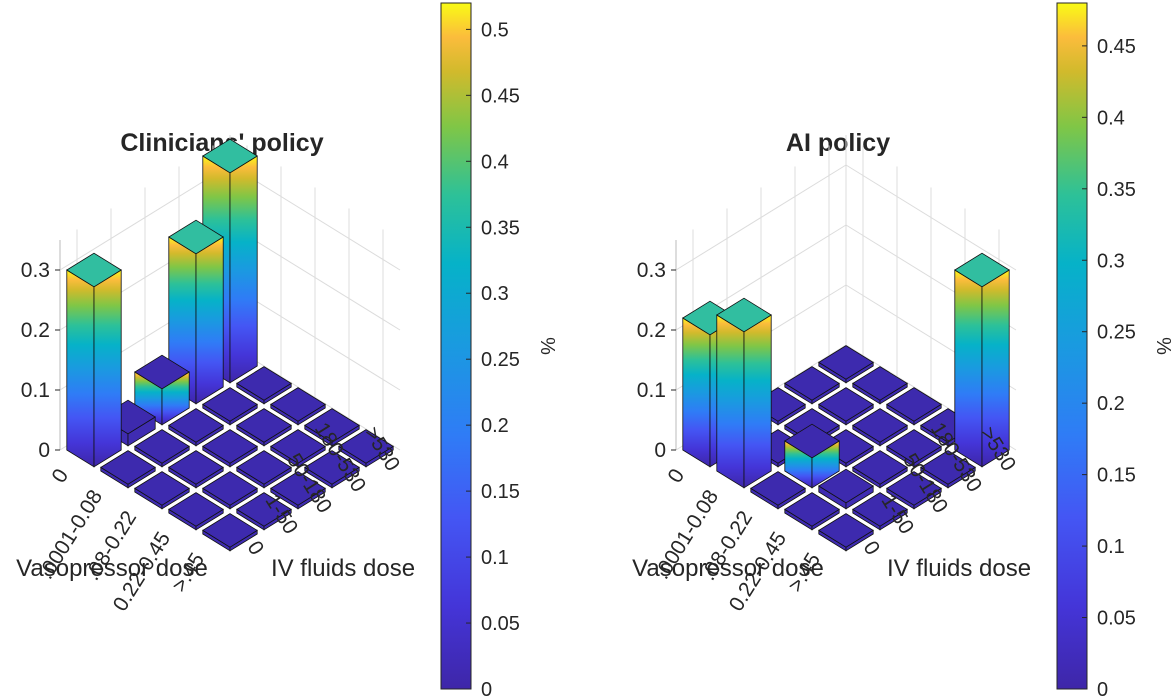  Describe the element at coordinates (838, 143) in the screenshot. I see `chart-title: AI policy` at that location.